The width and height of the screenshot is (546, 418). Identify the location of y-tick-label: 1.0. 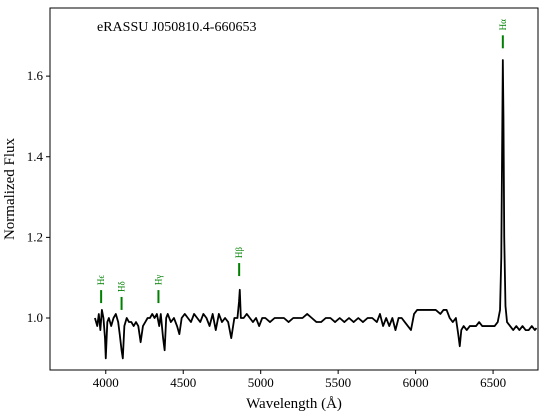
(35, 317).